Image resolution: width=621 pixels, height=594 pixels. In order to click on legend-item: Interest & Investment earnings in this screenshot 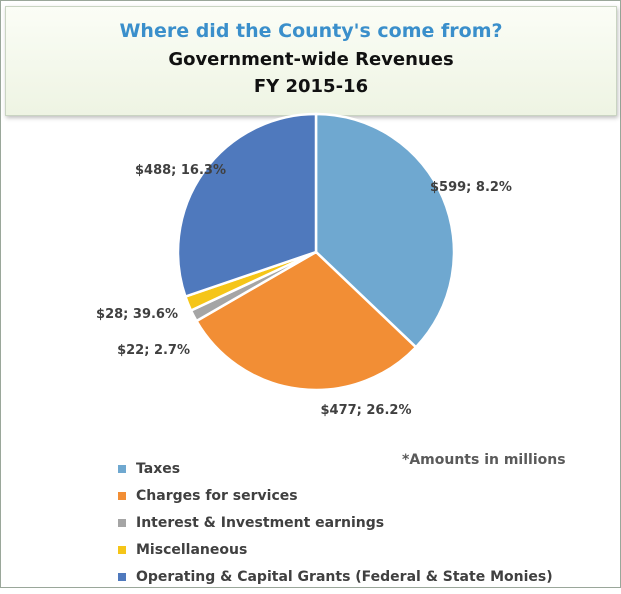, I will do `click(335, 526)`.